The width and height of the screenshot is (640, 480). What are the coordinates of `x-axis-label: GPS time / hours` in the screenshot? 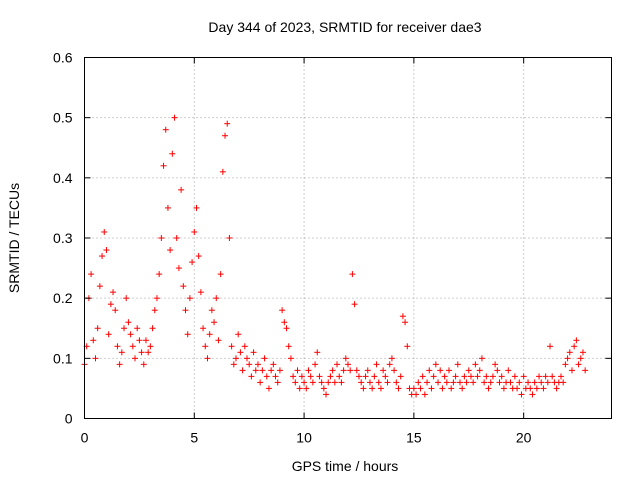 It's located at (345, 466).